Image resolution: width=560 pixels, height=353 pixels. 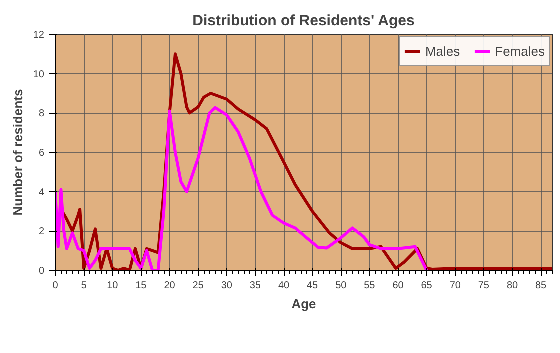 I want to click on x-tick-label: 70, so click(x=456, y=286).